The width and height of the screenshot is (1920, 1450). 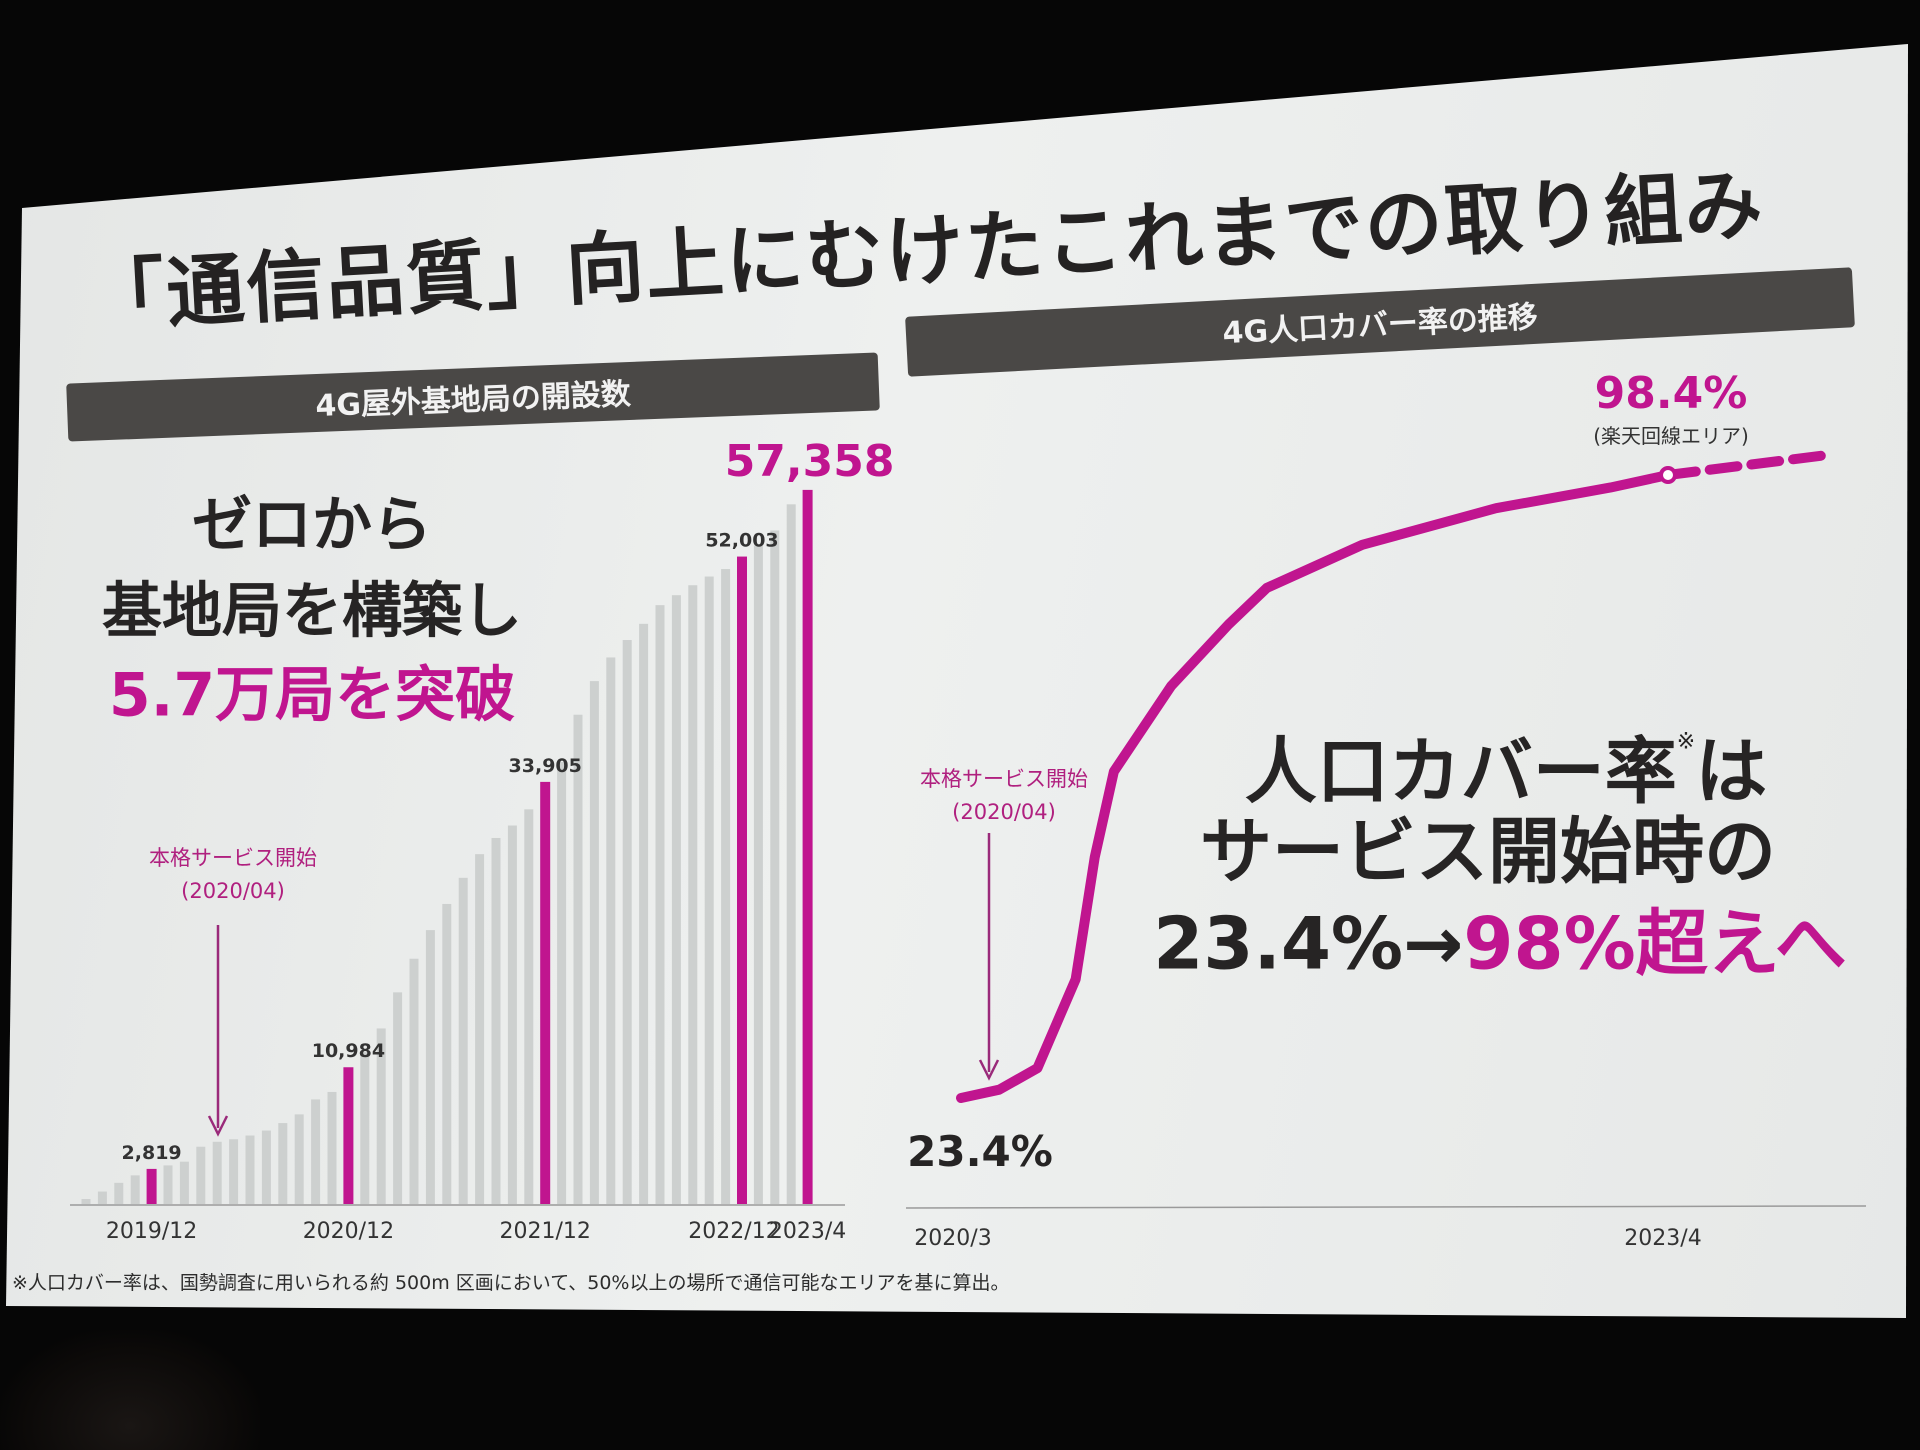 I want to click on endpoint-marker, so click(x=1668, y=475).